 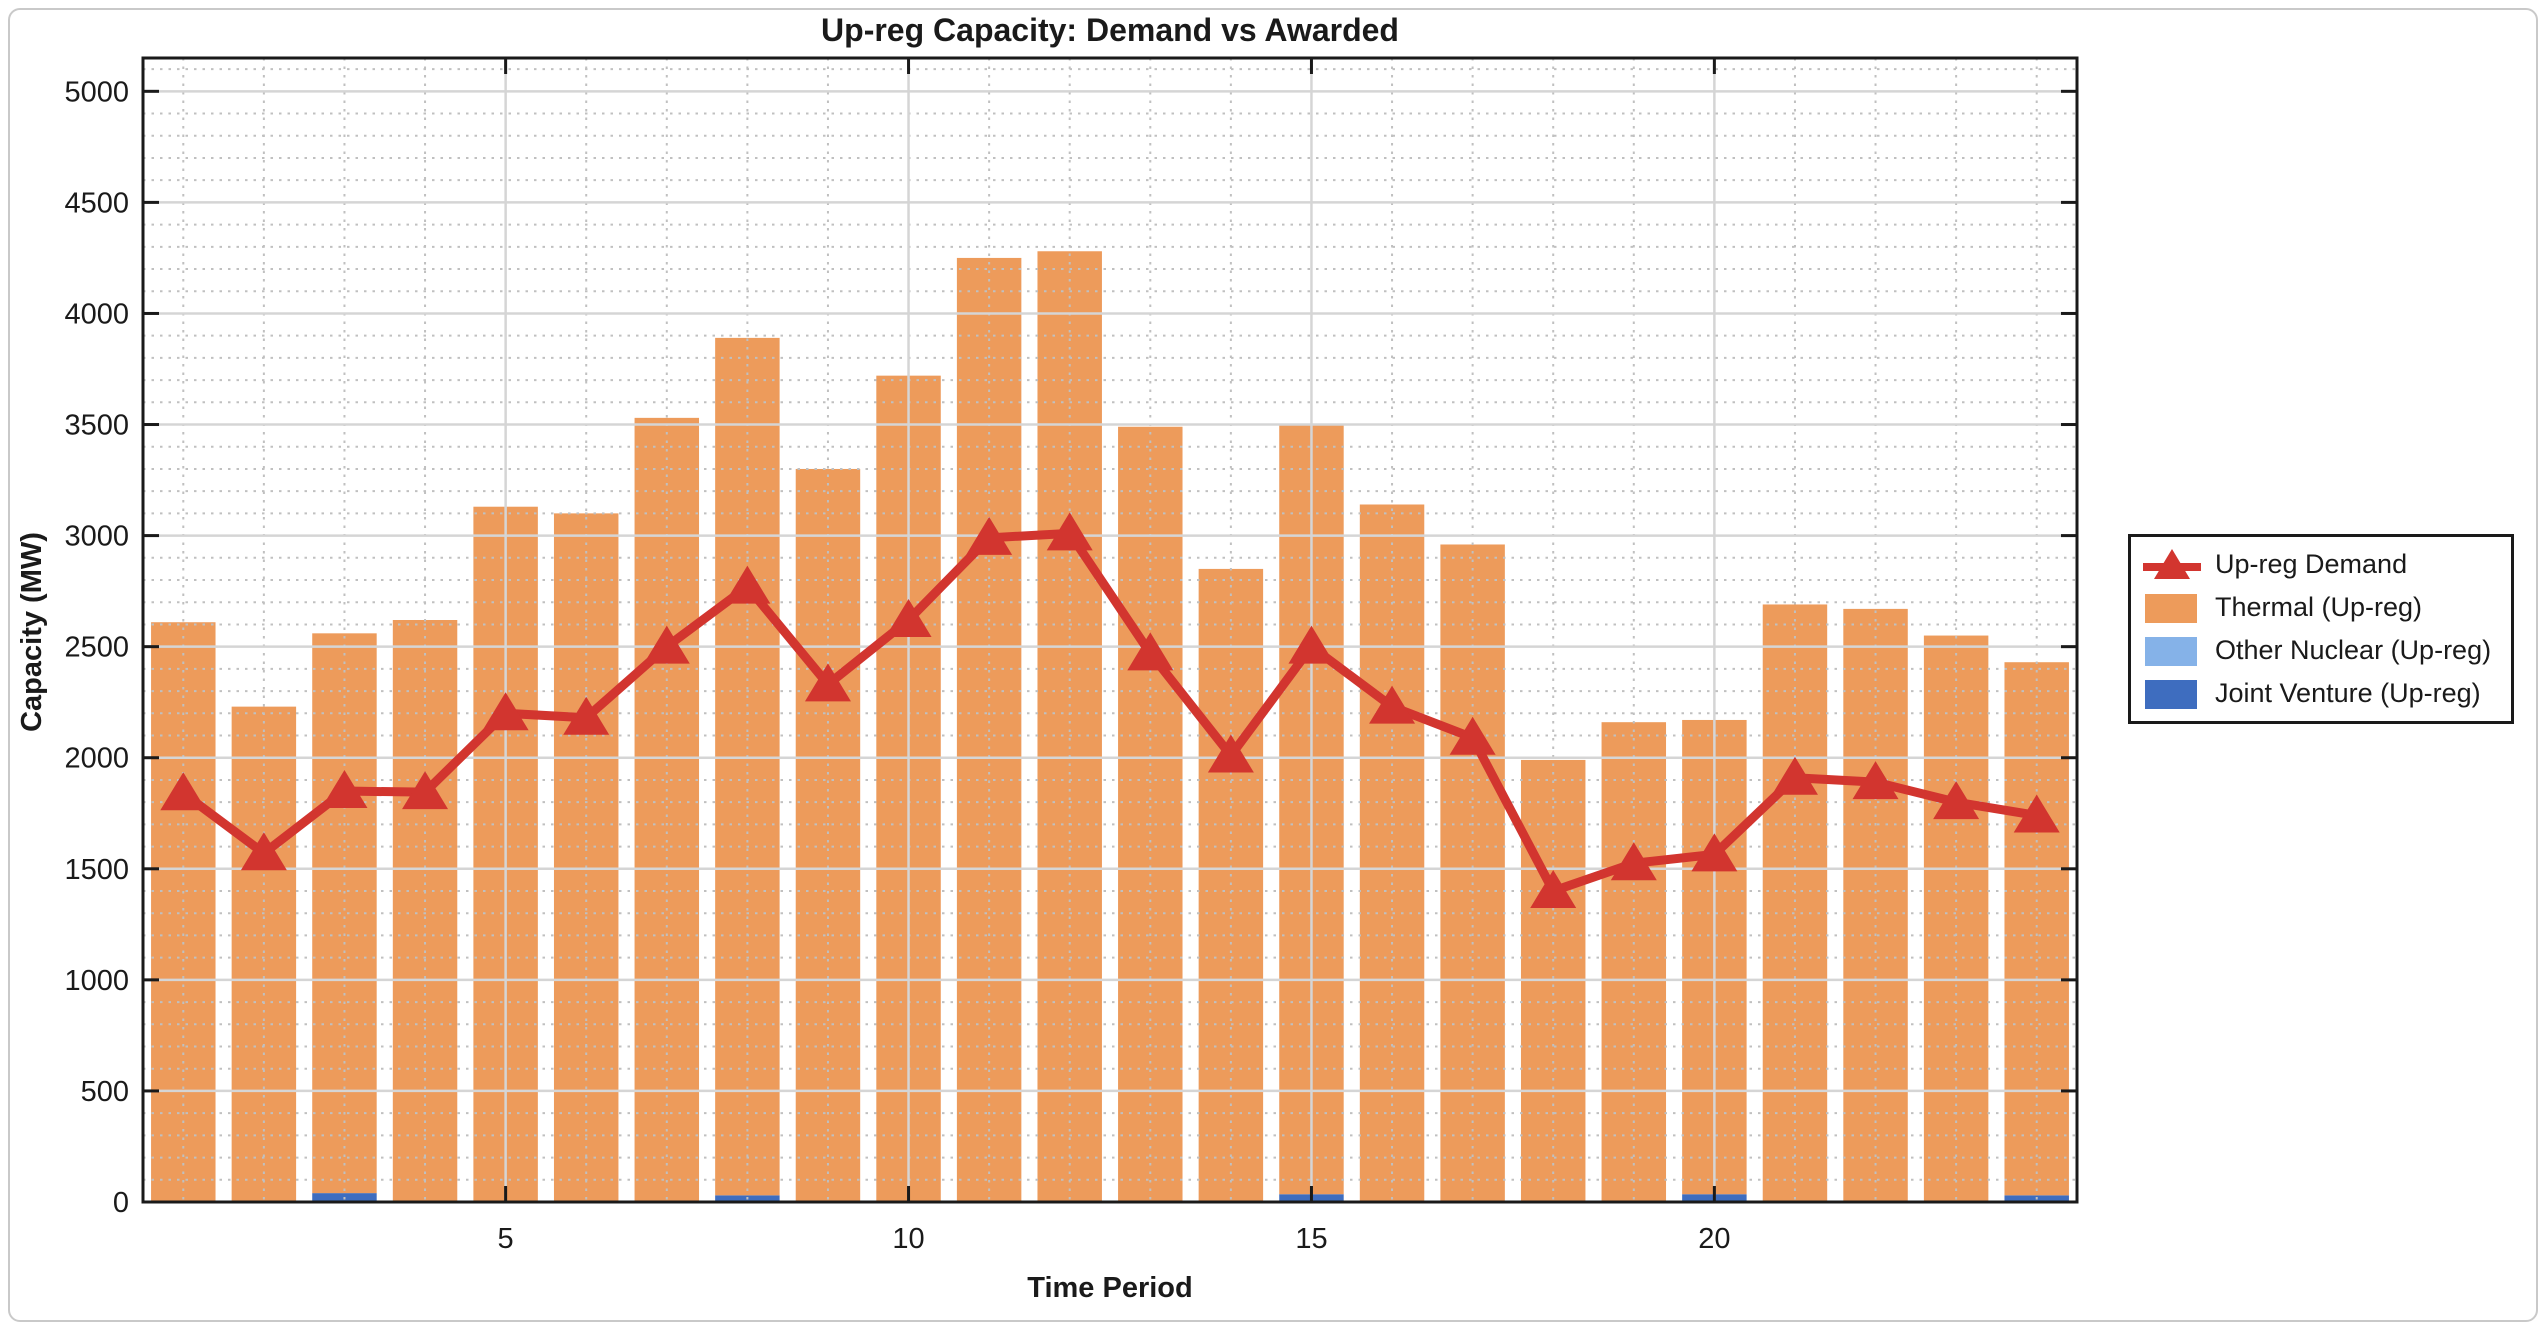 I want to click on y-tick-labels: 0 500 1000 1500 2000 2500 3000 3500 4000 4500 5000, so click(x=96, y=647).